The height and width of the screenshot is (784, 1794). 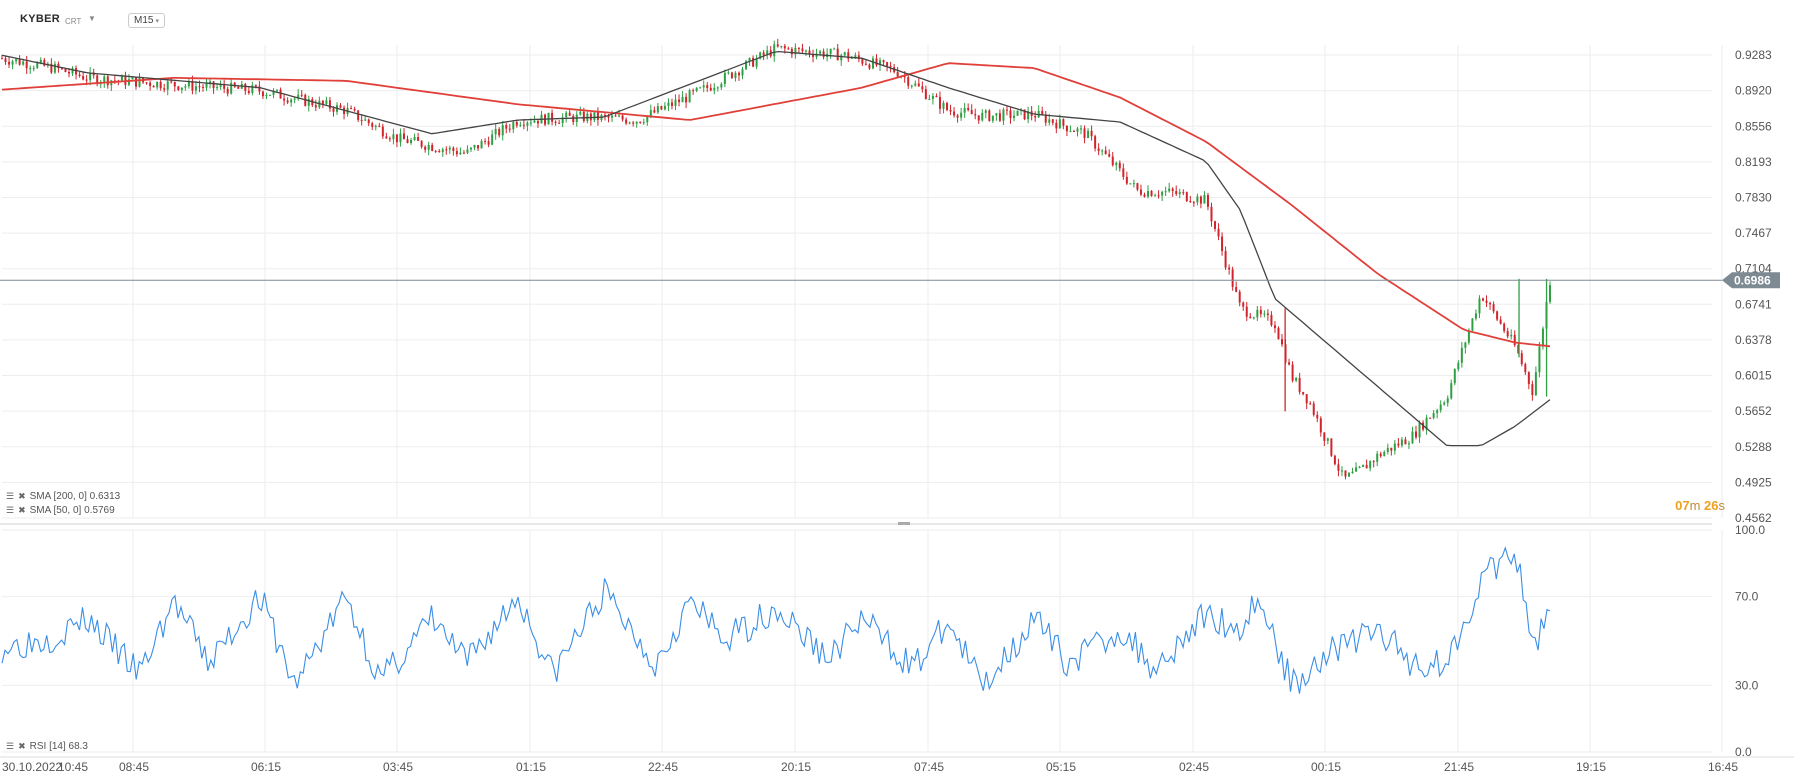 I want to click on sma200-legend: ☰ ✖ SMA [200, 0] 0.6313, so click(x=63, y=496).